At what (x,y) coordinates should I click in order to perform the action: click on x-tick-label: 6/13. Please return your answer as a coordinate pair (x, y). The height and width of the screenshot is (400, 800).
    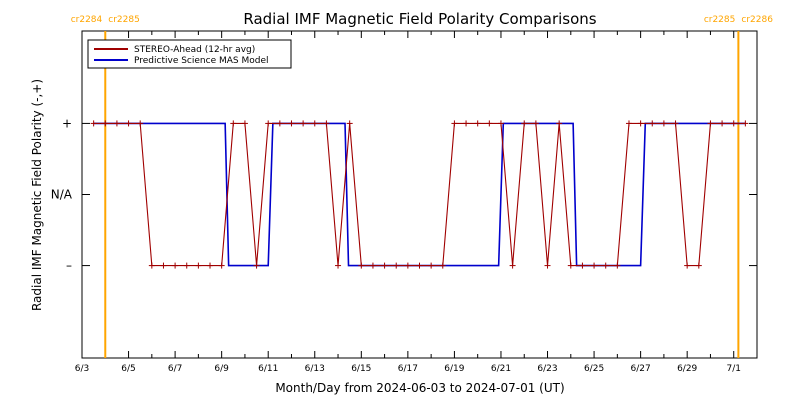
    Looking at the image, I should click on (315, 369).